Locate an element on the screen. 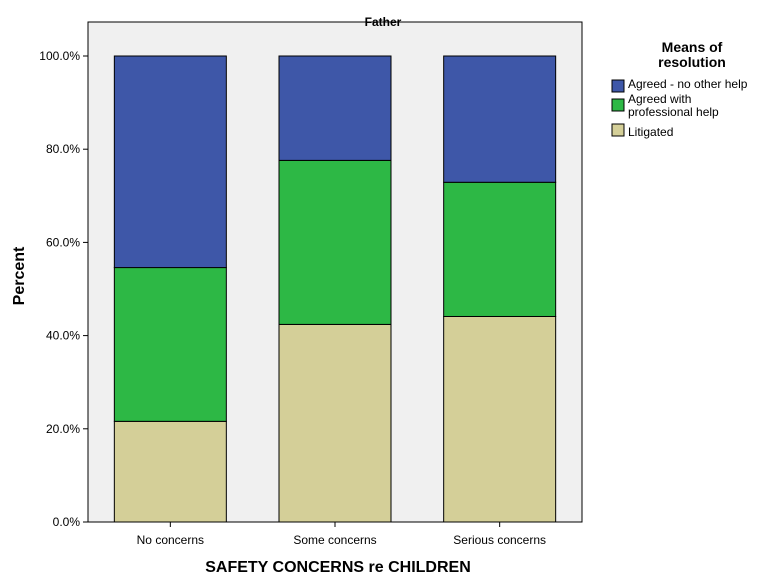  x-axis: No concerns Some concerns Serious concerns is located at coordinates (341, 534).